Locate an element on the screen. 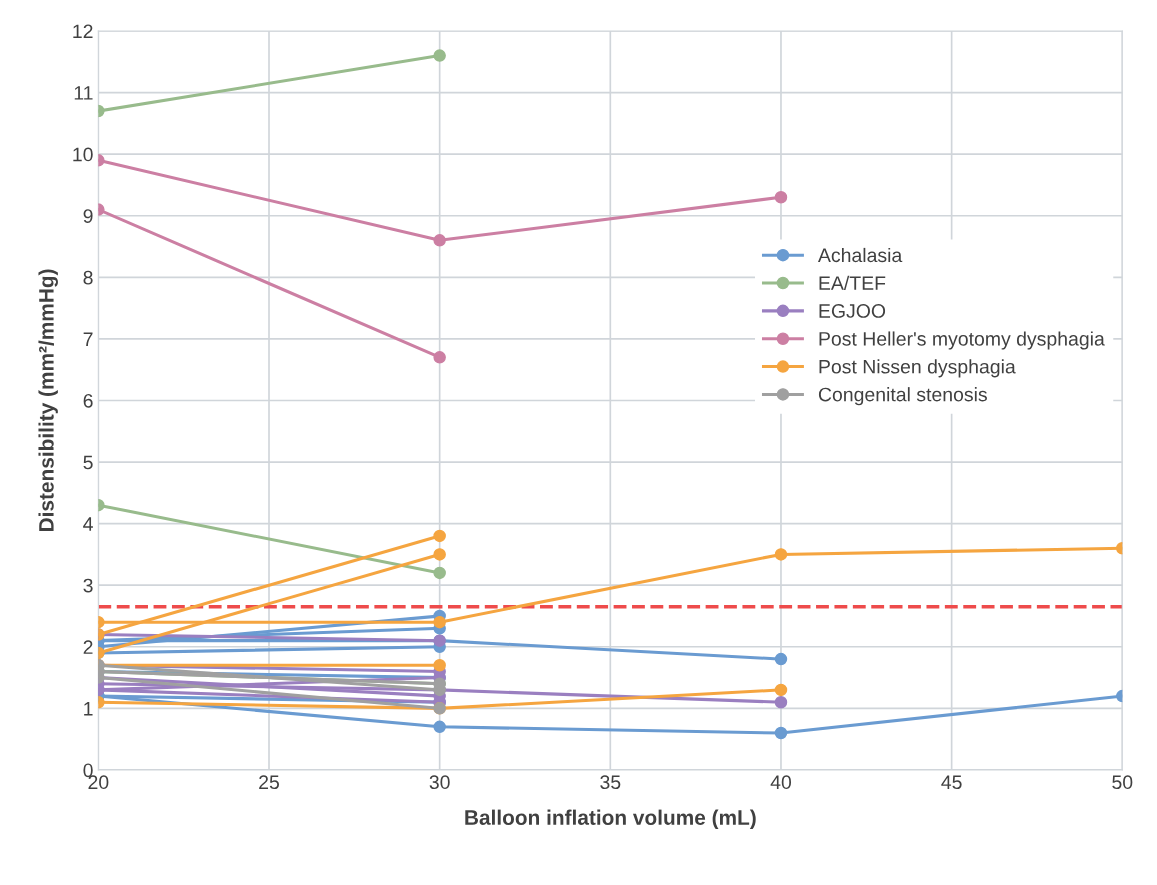 The width and height of the screenshot is (1157, 885). x-tick-label: 35 is located at coordinates (610, 782).